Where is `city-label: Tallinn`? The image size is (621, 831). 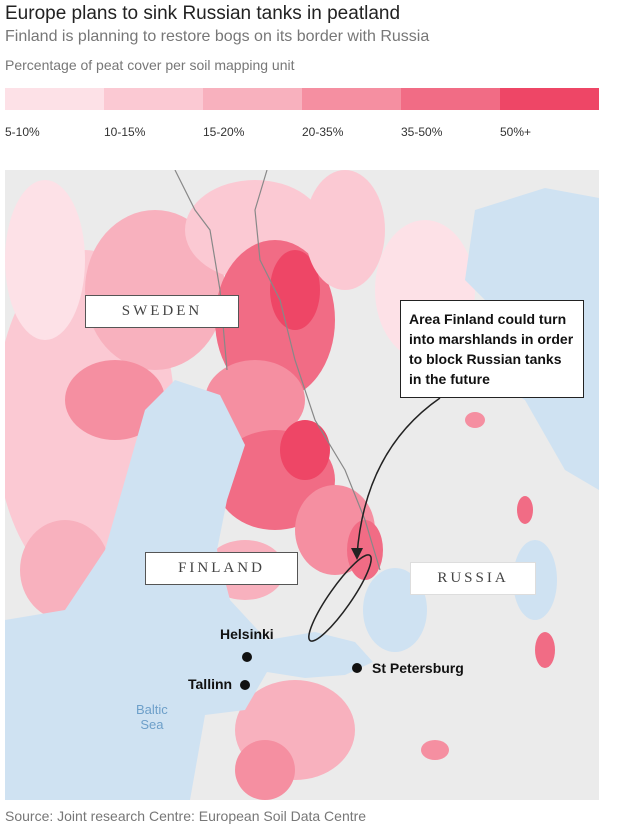 city-label: Tallinn is located at coordinates (210, 684).